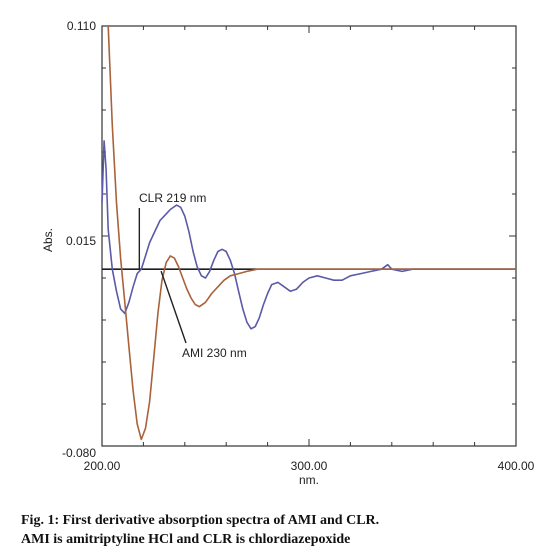 The image size is (556, 556). What do you see at coordinates (81, 241) in the screenshot?
I see `y-tick-label-mid: 0.015` at bounding box center [81, 241].